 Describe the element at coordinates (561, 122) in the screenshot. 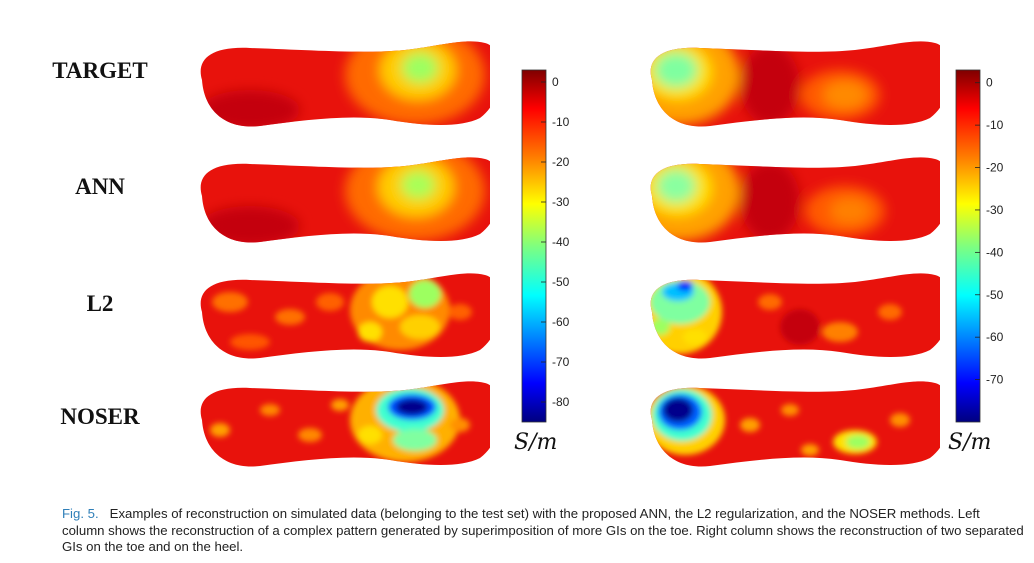

I see `colorbar-left-tick-label: -10` at that location.